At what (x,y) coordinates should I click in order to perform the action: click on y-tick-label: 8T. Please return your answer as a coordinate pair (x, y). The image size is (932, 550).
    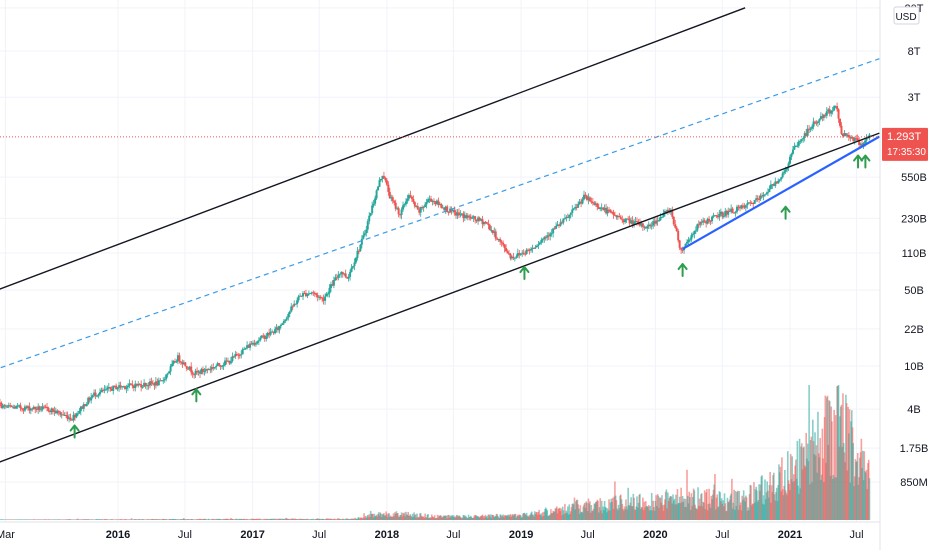
    Looking at the image, I should click on (914, 52).